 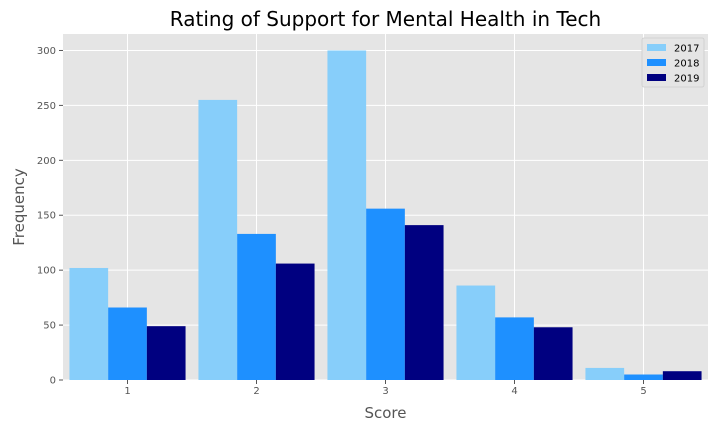 I want to click on y-tick-label: 150, so click(x=46, y=216).